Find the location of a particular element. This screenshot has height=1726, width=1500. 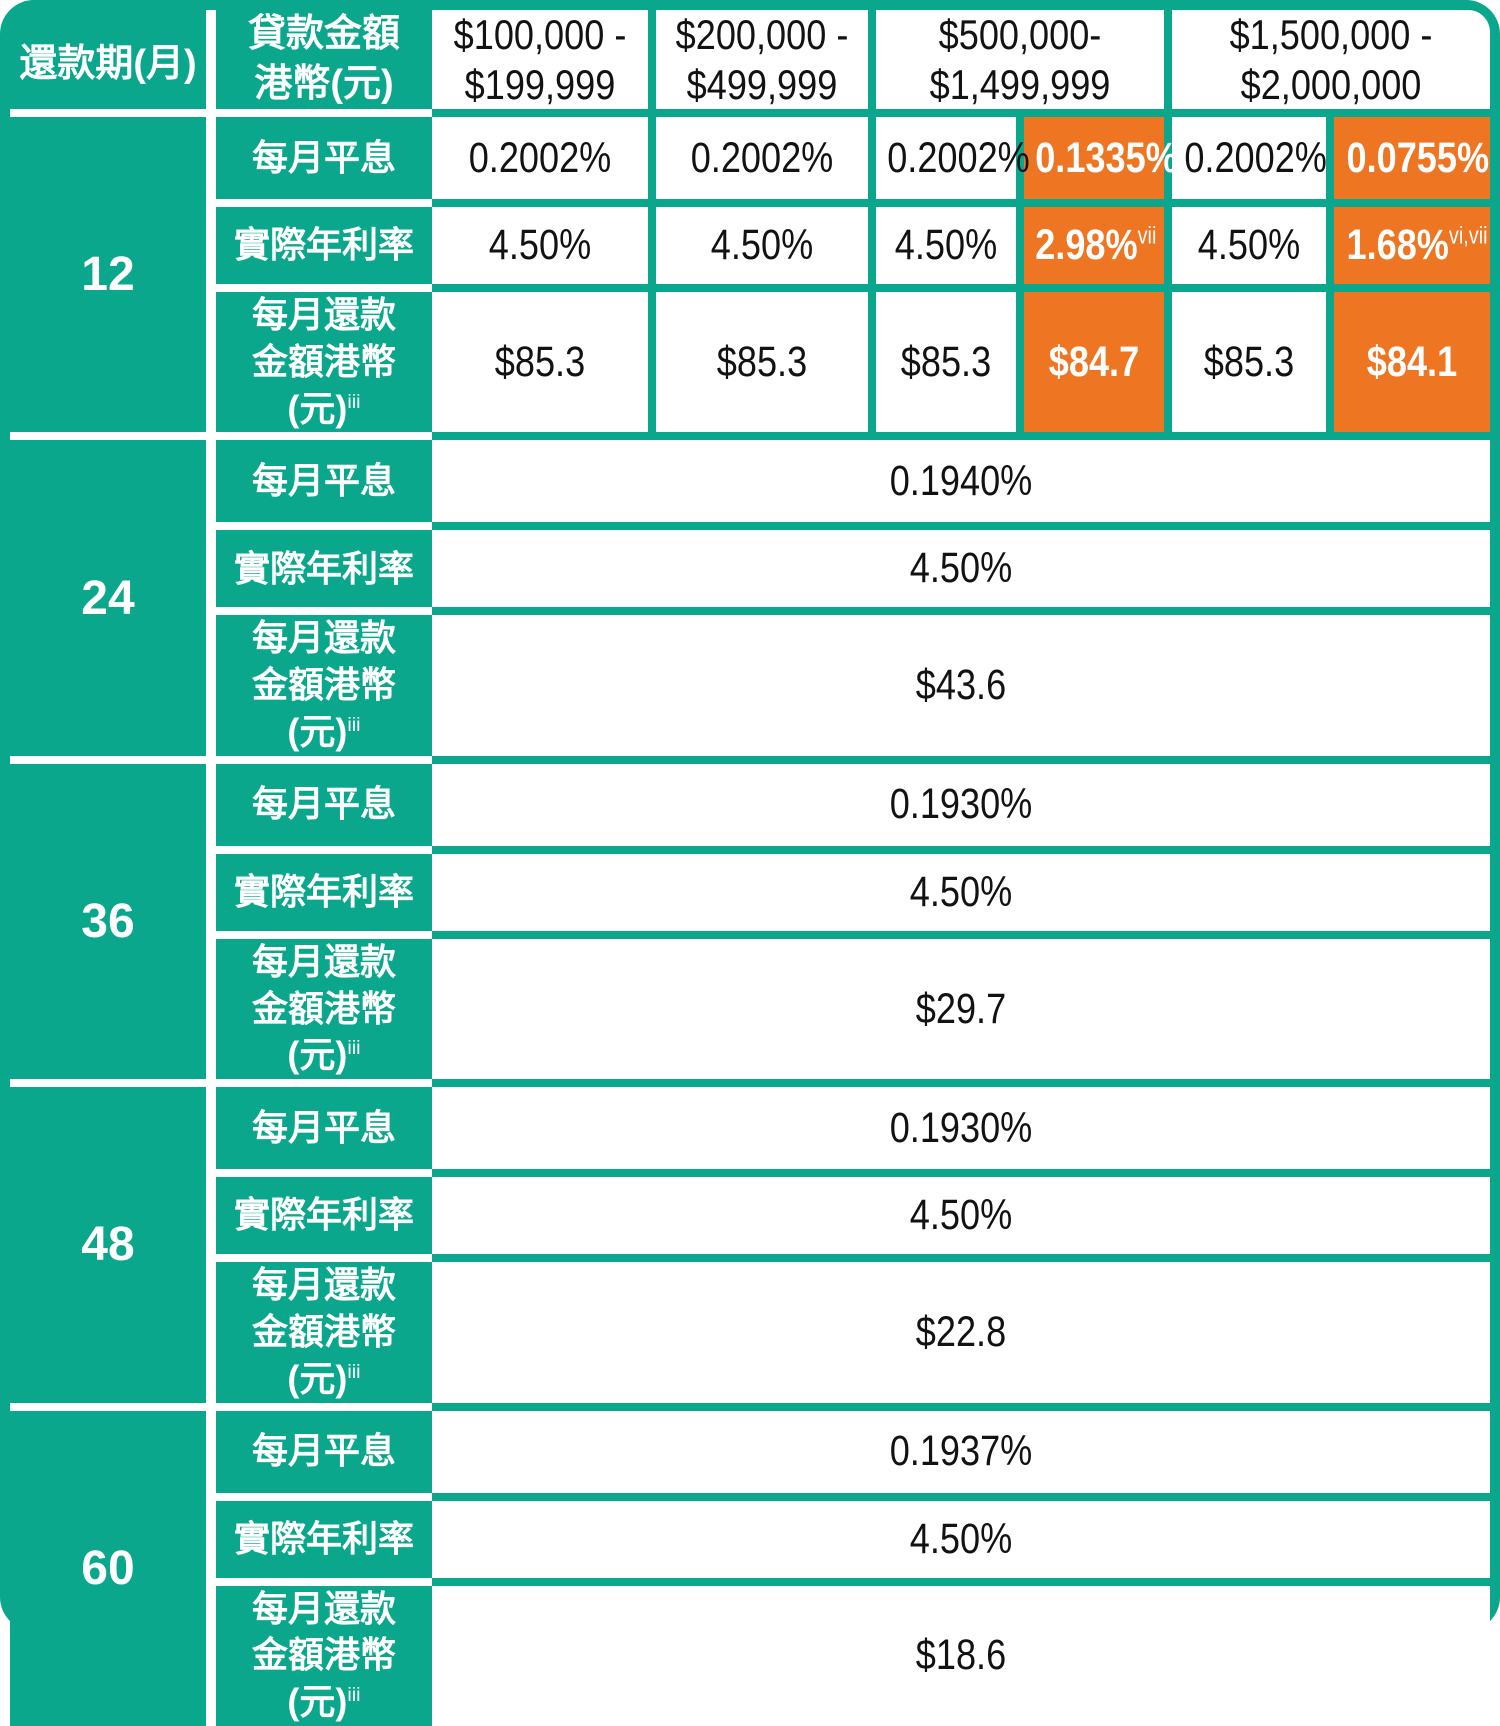

row-label-repayment-12: 每月還款 金額港幣(元)iii is located at coordinates (319, 358).